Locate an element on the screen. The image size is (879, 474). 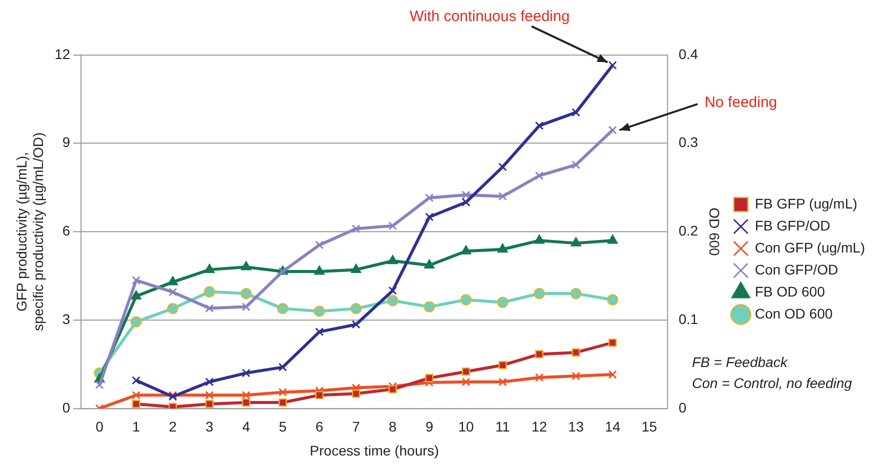
x-tick-label: 13 is located at coordinates (576, 426).